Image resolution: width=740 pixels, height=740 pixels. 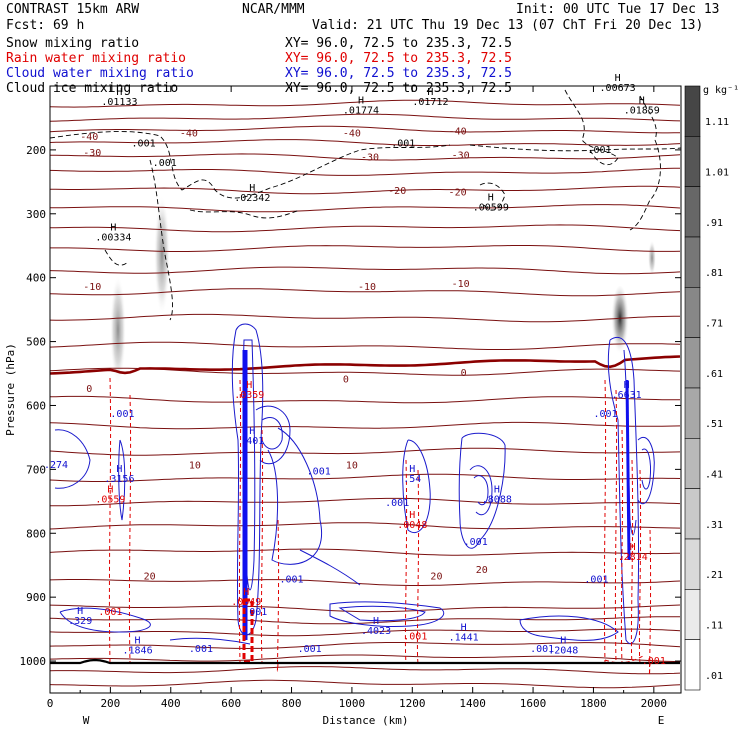 What do you see at coordinates (620, 322) in the screenshot?
I see `snow-plume` at bounding box center [620, 322].